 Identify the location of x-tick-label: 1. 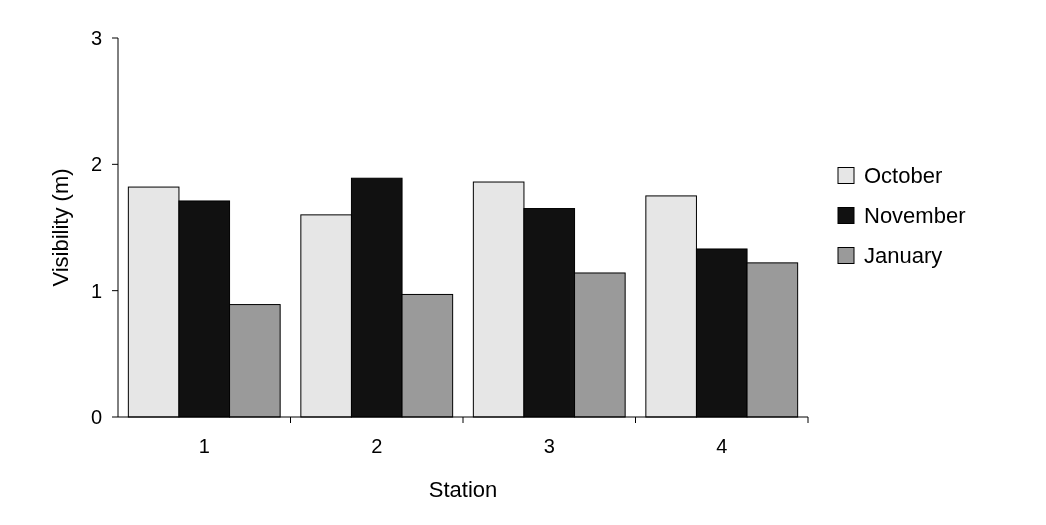
(204, 446).